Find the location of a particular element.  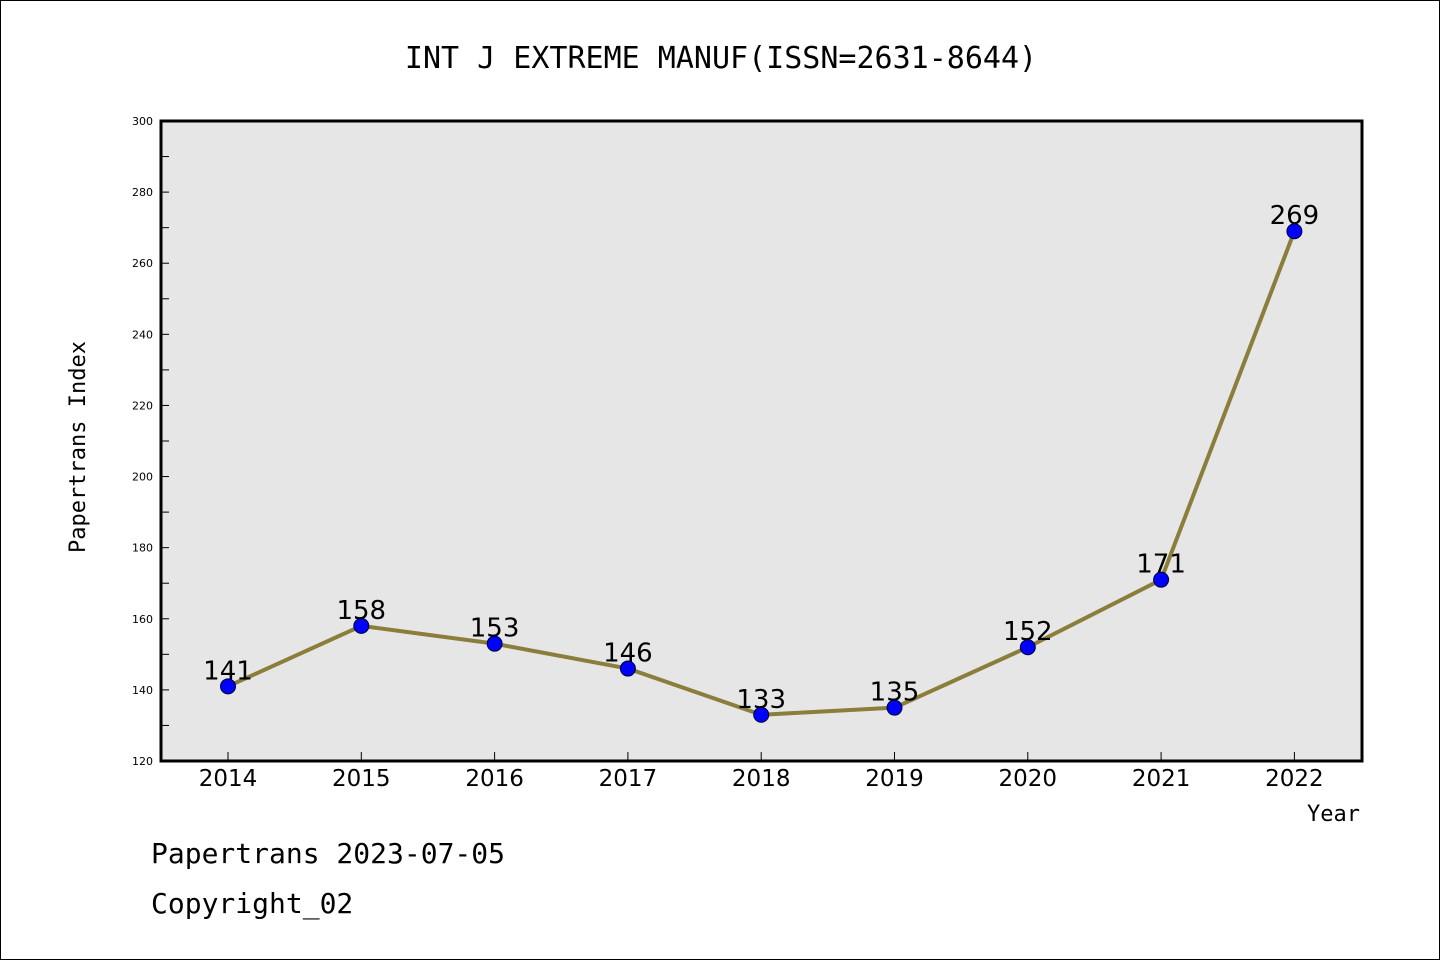

x-tick-label: 2019 is located at coordinates (894, 779).